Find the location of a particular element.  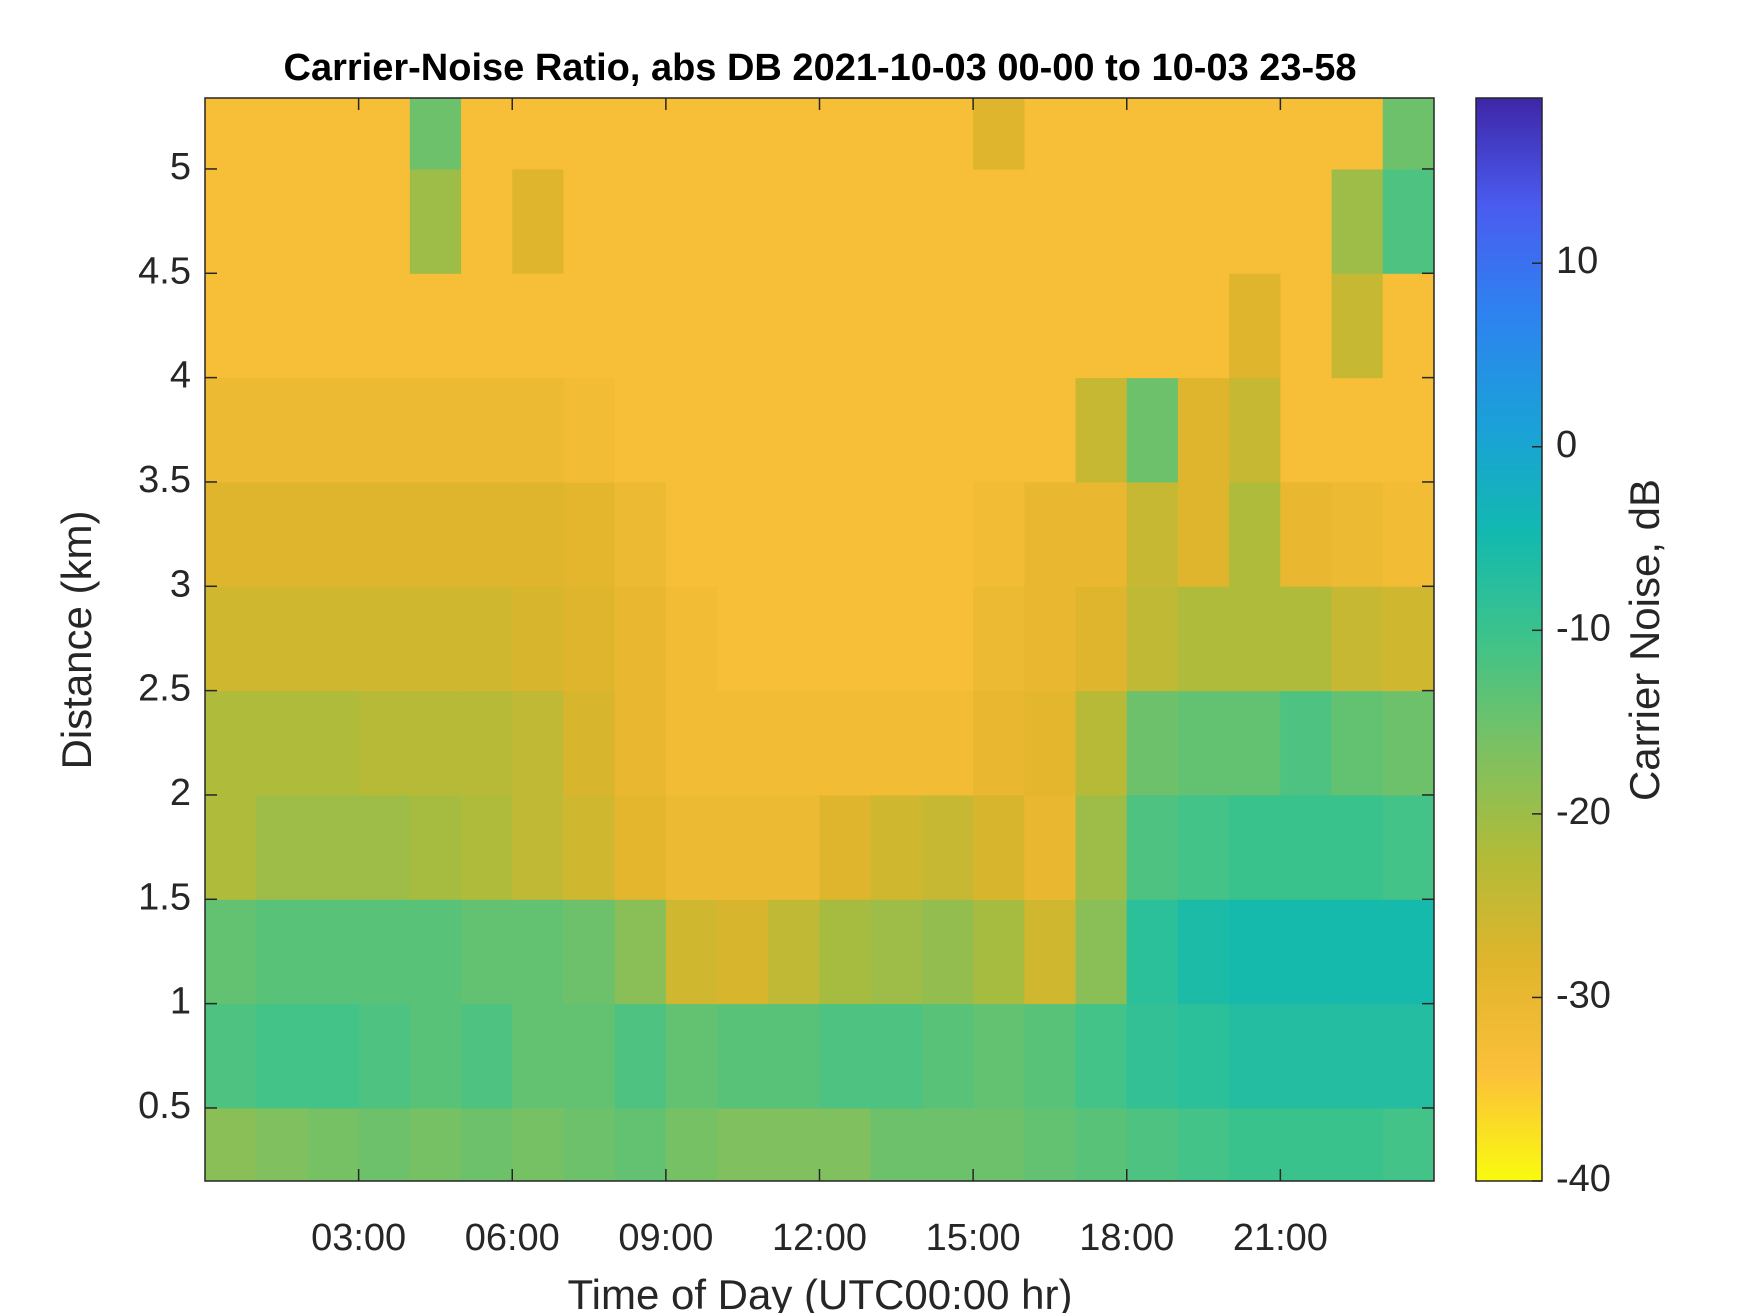

x-tick-label: 15:00 is located at coordinates (973, 1238).